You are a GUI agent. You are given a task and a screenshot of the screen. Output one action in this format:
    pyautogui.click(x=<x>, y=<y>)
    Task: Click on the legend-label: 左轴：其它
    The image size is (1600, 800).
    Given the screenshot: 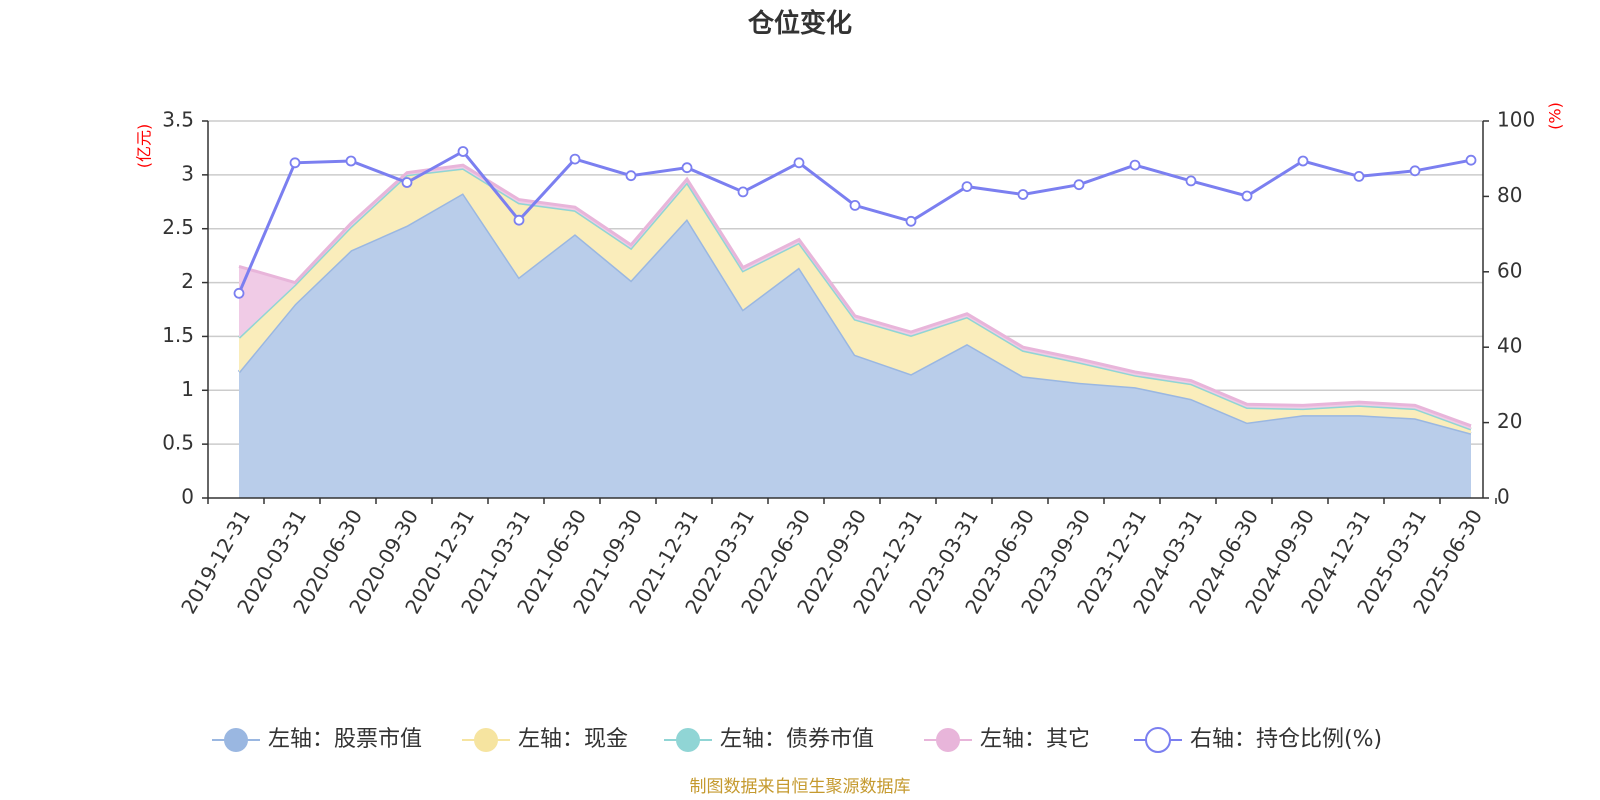 What is the action you would take?
    pyautogui.click(x=1035, y=739)
    